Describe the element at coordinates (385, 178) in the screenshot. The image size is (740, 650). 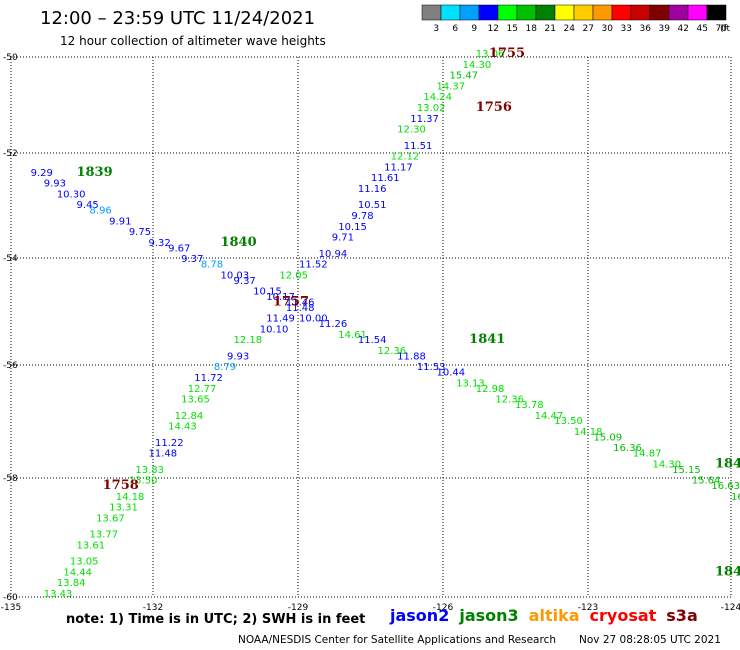
I see `wave-height-label: 11.61` at that location.